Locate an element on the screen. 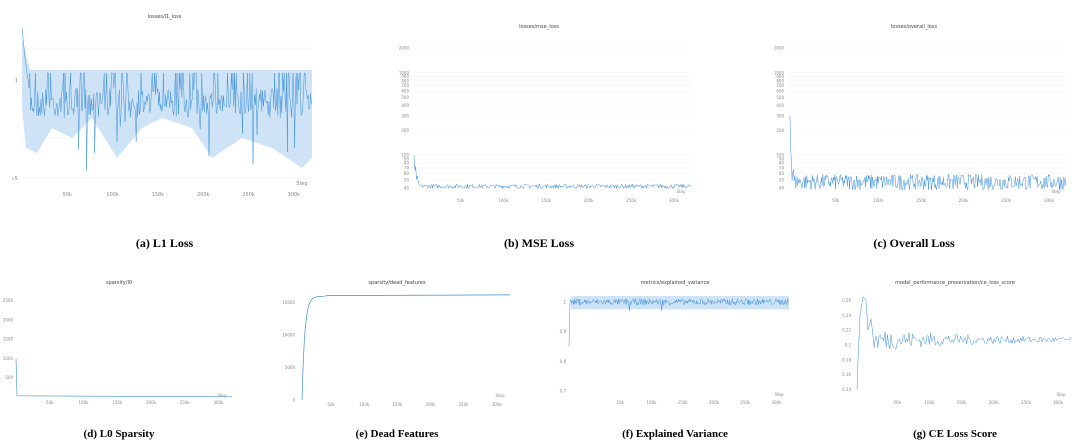 This screenshot has height=446, width=1080. y-tick-label: 0.18 is located at coordinates (846, 359).